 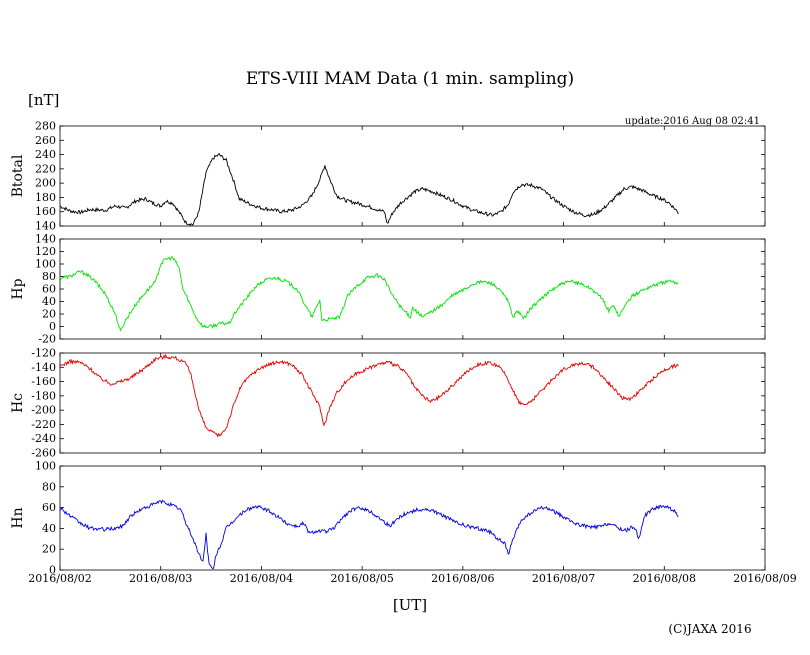 I want to click on panel-ylabel: Hn, so click(x=18, y=517).